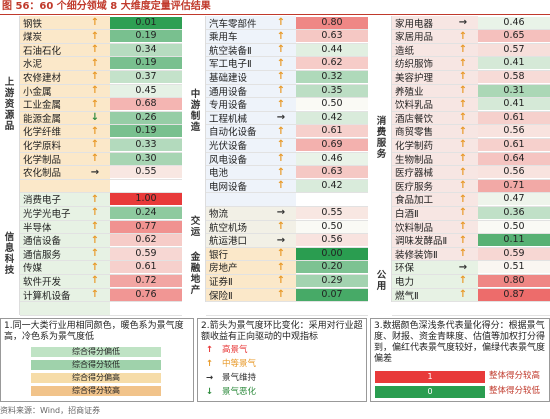 The image size is (550, 419). What do you see at coordinates (332, 22) in the screenshot?
I see `score-cell: 0.80` at bounding box center [332, 22].